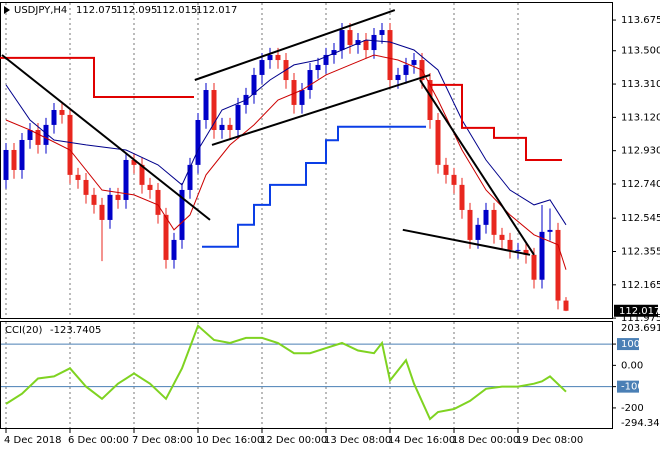 The width and height of the screenshot is (660, 450). I want to click on x-tick-label: 6 Dec 00:00, so click(98, 440).